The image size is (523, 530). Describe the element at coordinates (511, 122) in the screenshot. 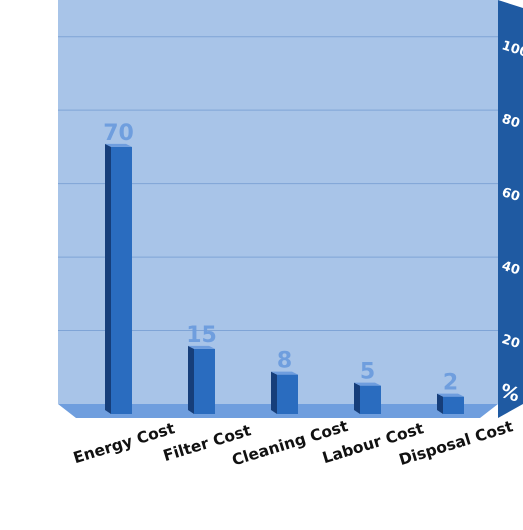

I see `y-tick-label: 80` at that location.